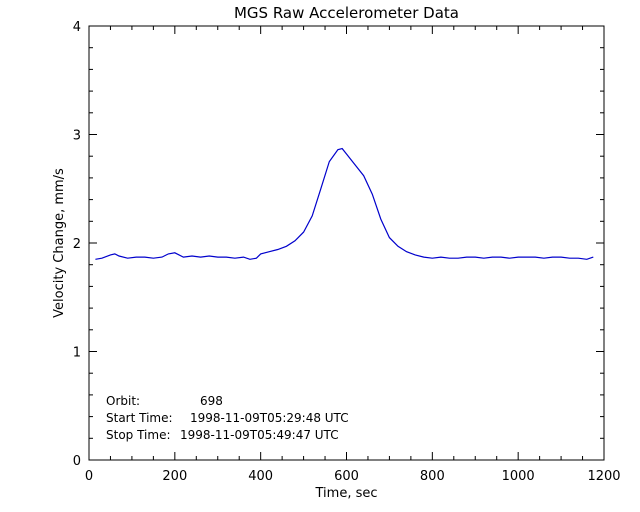 The width and height of the screenshot is (640, 512). What do you see at coordinates (346, 476) in the screenshot?
I see `x-tick-label: 600` at bounding box center [346, 476].